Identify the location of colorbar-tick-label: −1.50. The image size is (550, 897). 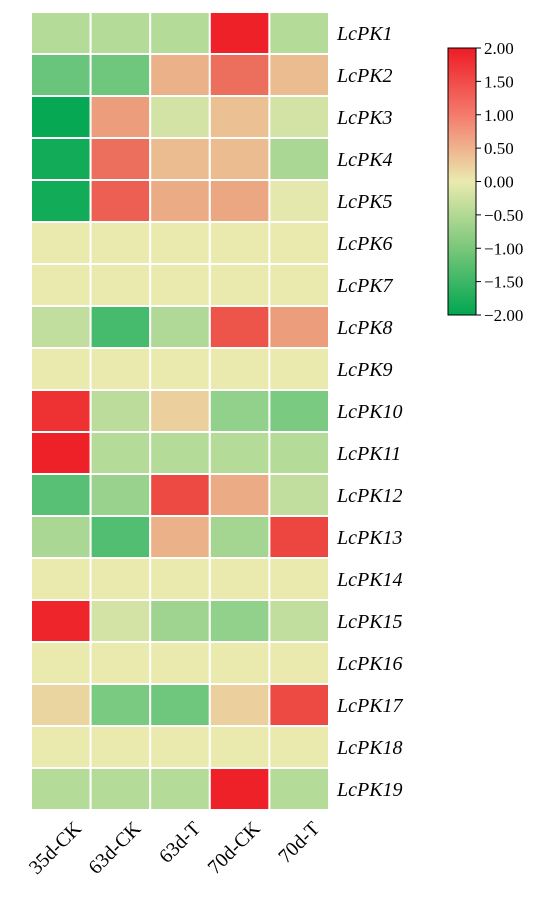
(503, 282).